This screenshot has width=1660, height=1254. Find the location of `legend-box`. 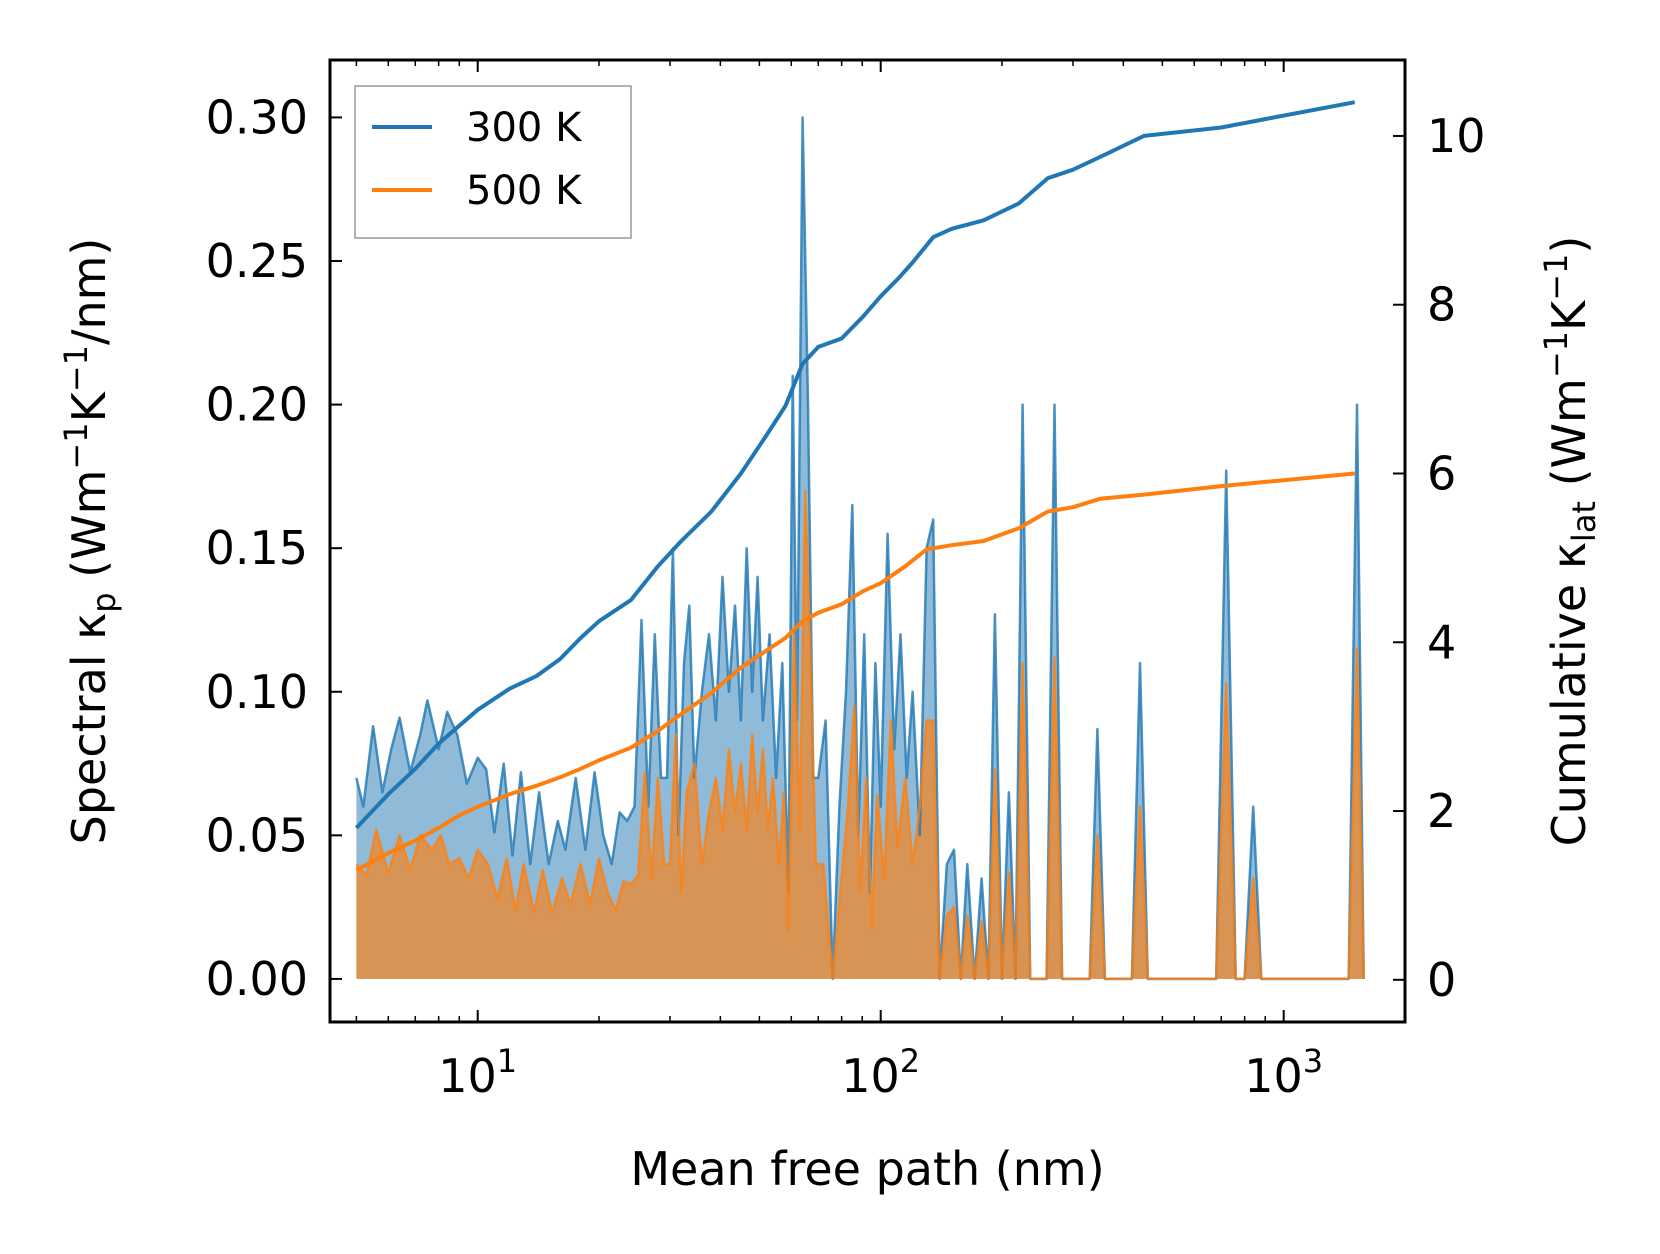

legend-box is located at coordinates (493, 162).